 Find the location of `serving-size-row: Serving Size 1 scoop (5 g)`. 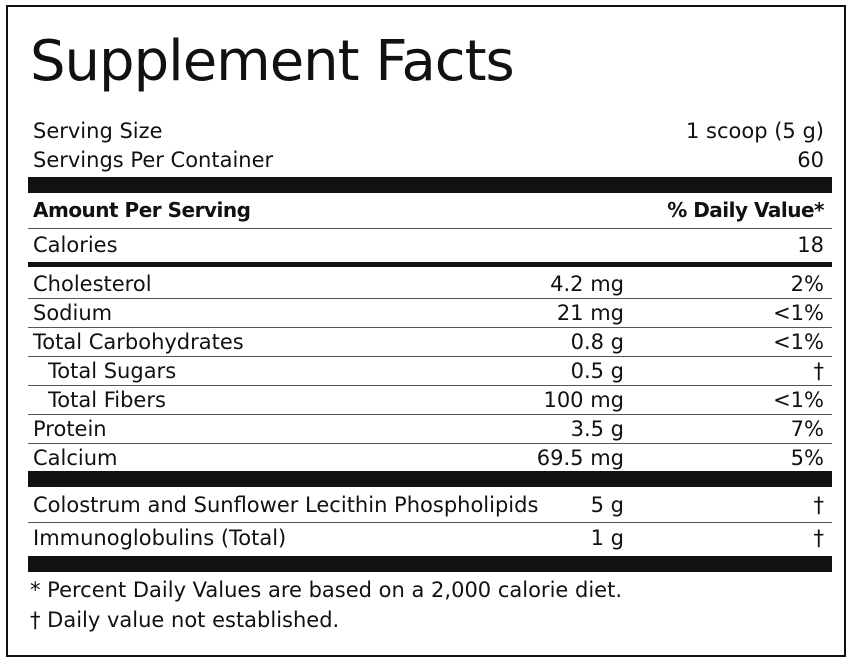

serving-size-row: Serving Size 1 scoop (5 g) is located at coordinates (428, 131).